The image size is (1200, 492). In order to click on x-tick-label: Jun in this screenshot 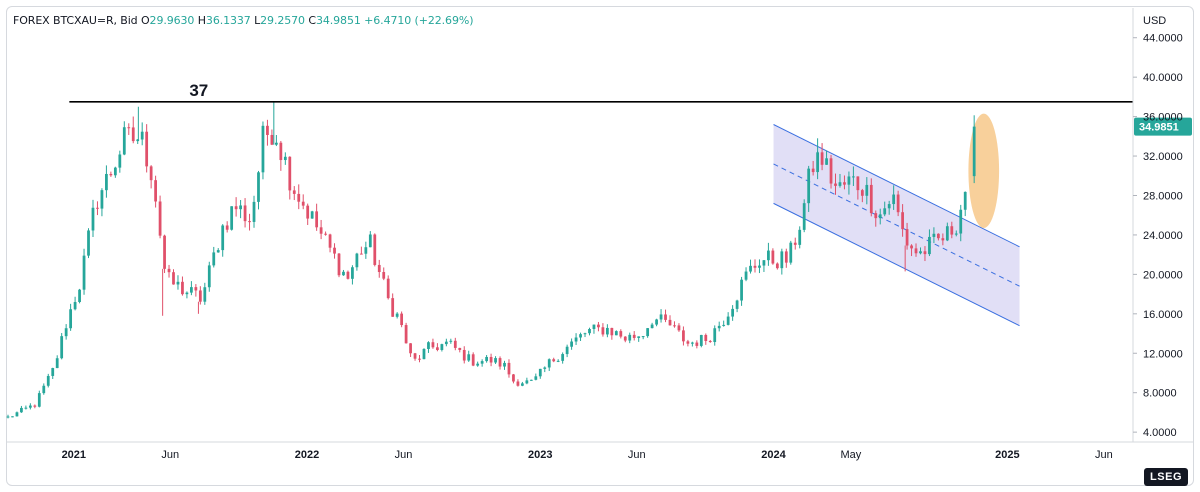, I will do `click(637, 455)`.